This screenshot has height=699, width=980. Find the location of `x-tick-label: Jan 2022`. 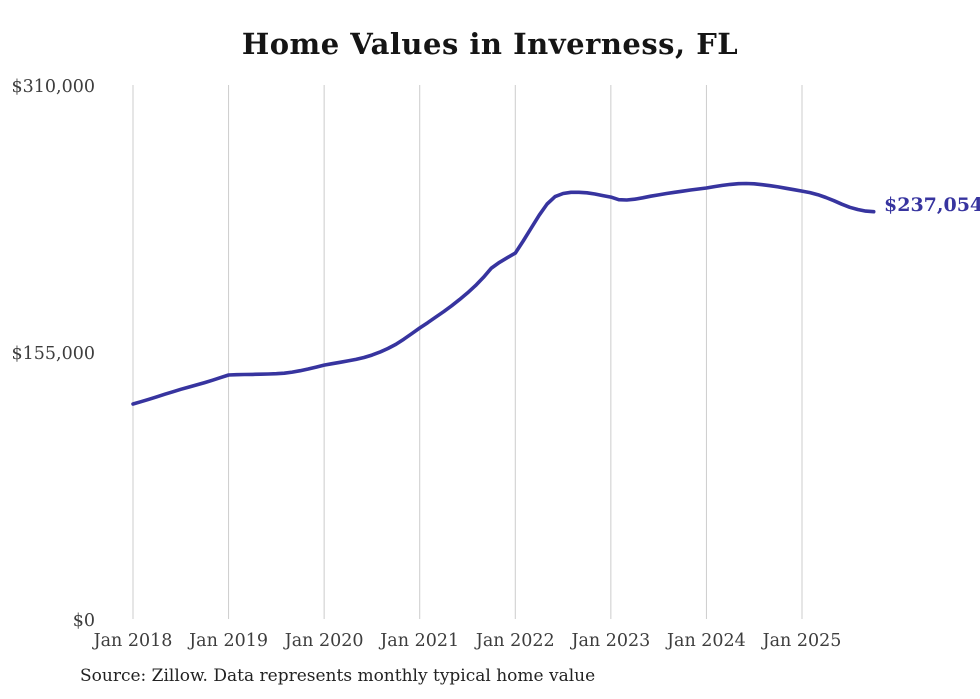

x-tick-label: Jan 2022 is located at coordinates (514, 641).